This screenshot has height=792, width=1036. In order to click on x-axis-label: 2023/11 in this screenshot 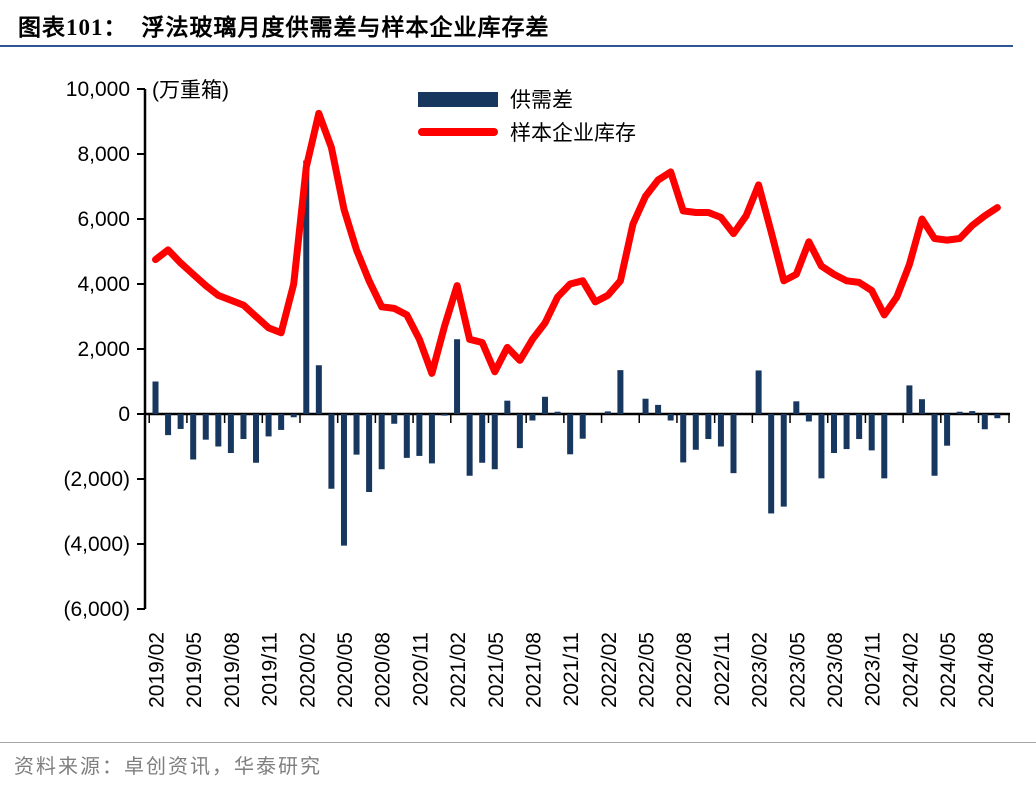, I will do `click(873, 669)`.